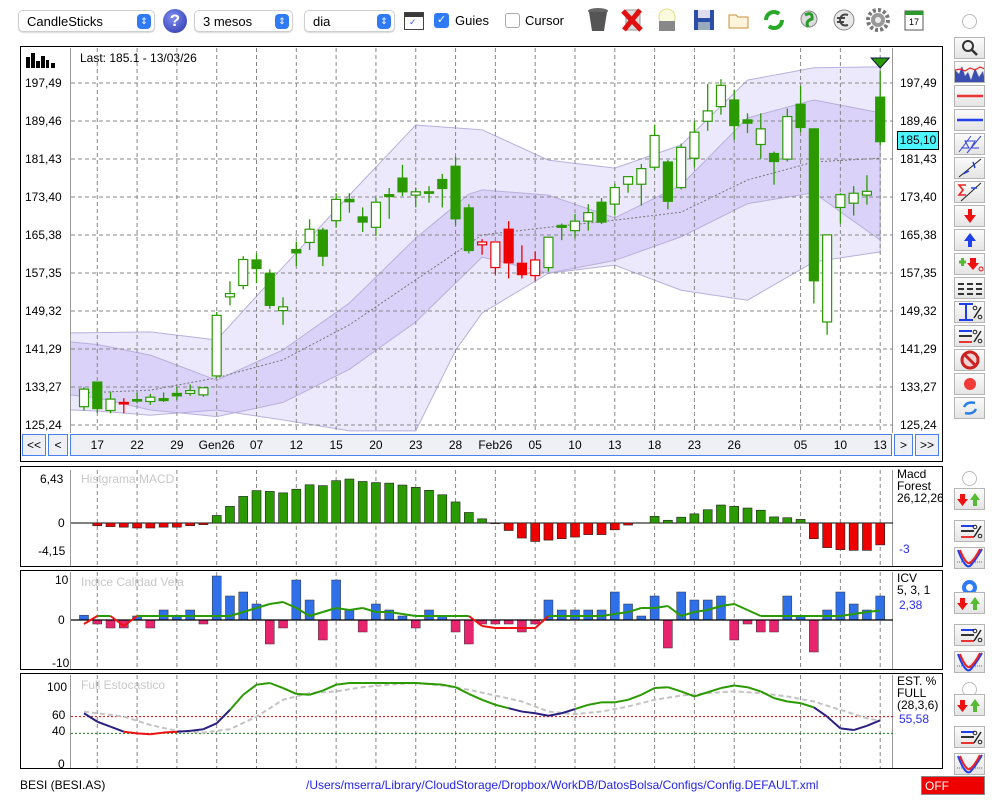 This screenshot has height=800, width=1000. What do you see at coordinates (969, 120) in the screenshot?
I see `blue-line-button` at bounding box center [969, 120].